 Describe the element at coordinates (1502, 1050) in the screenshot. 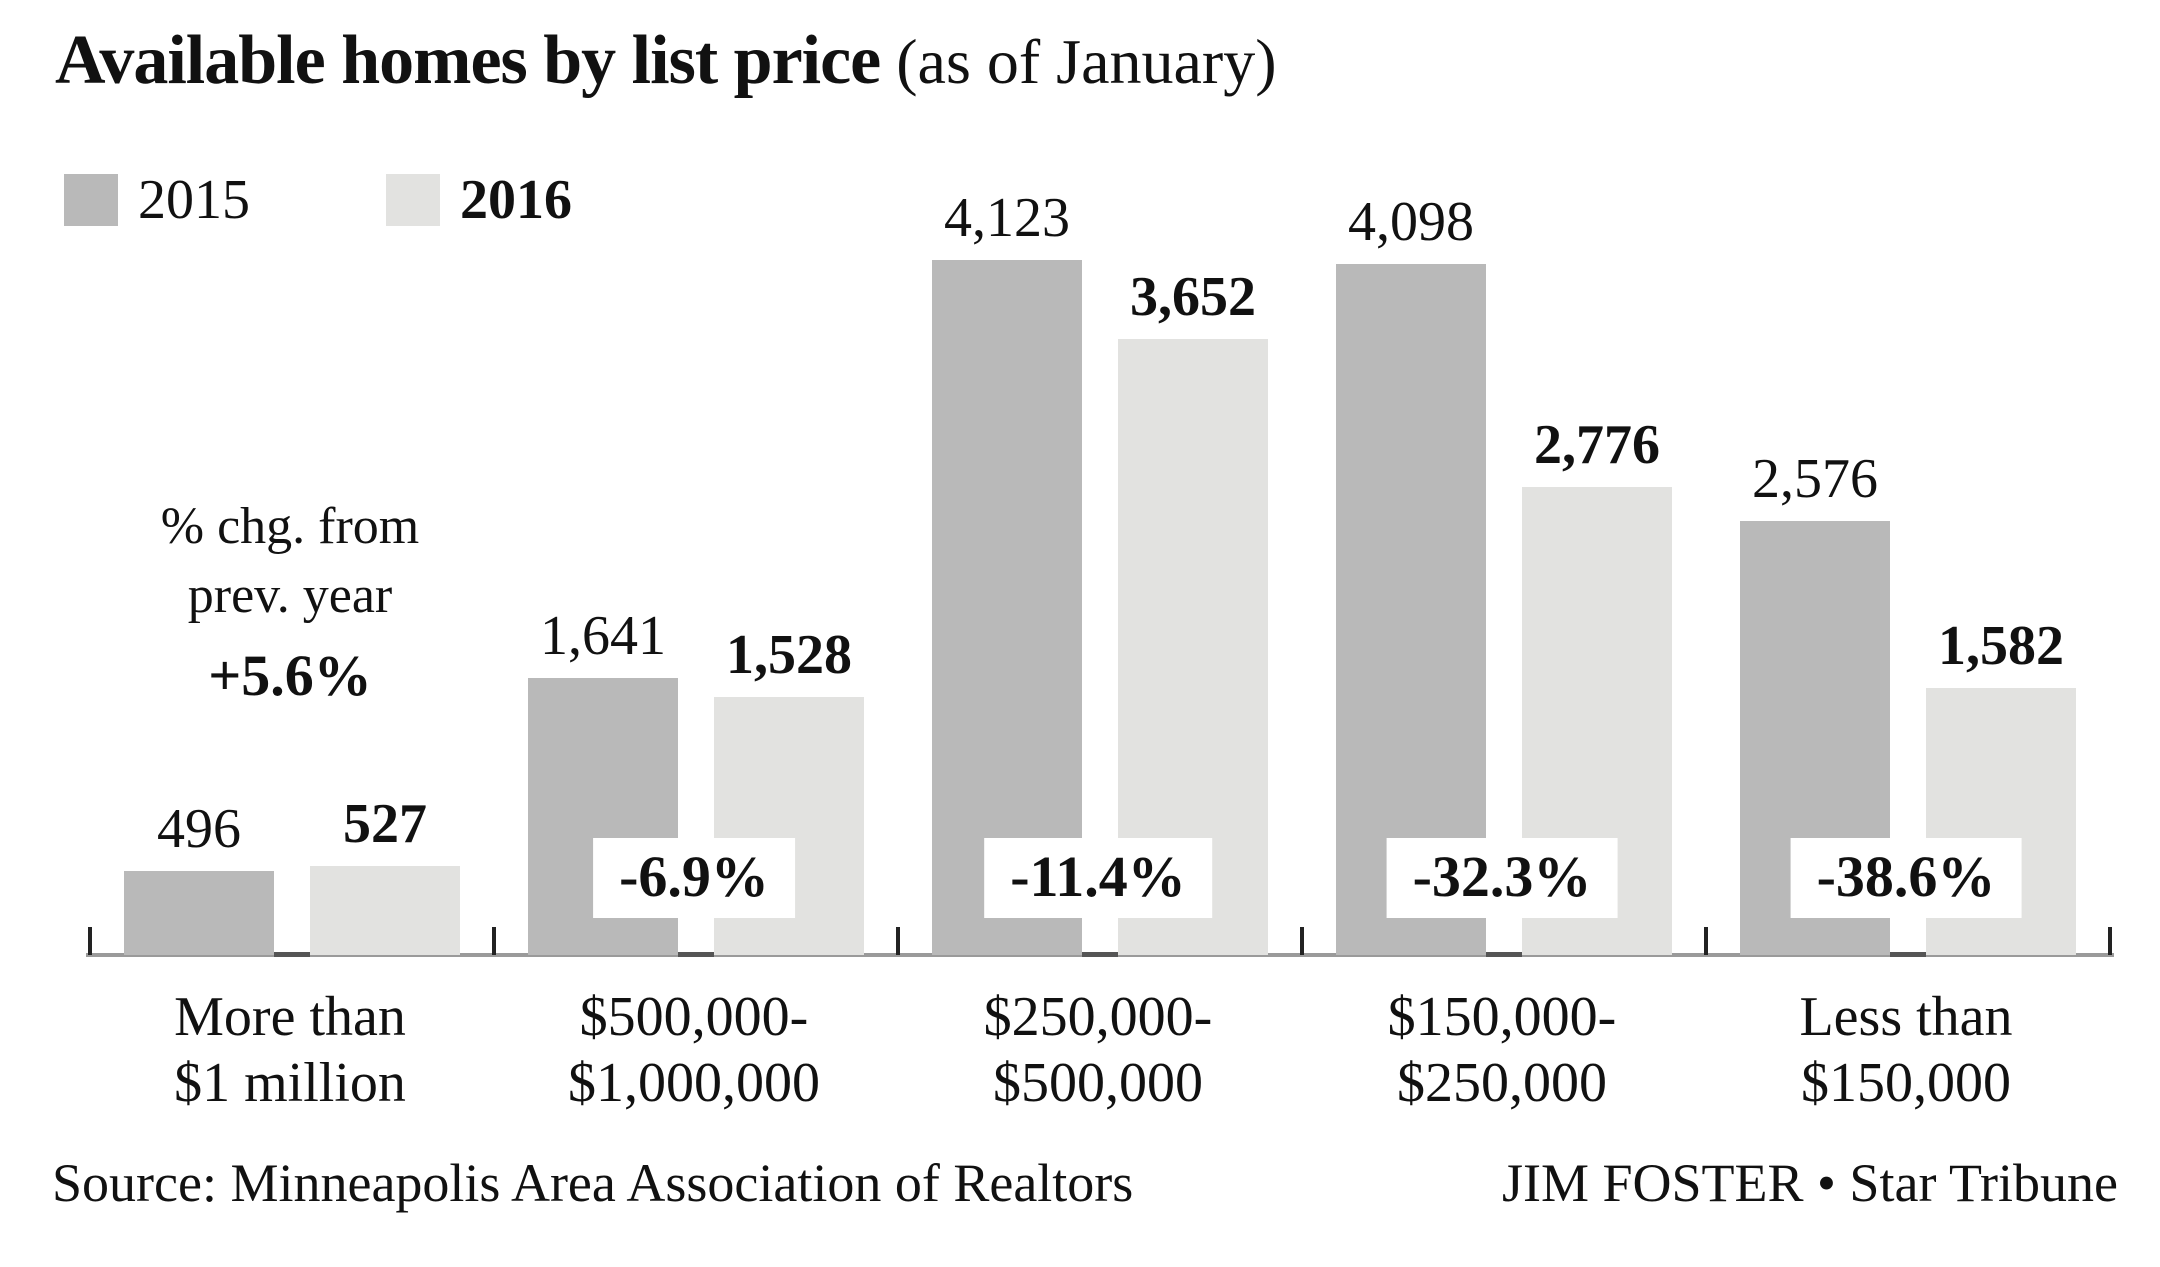

I see `category-label: $150,000- $250,000` at that location.